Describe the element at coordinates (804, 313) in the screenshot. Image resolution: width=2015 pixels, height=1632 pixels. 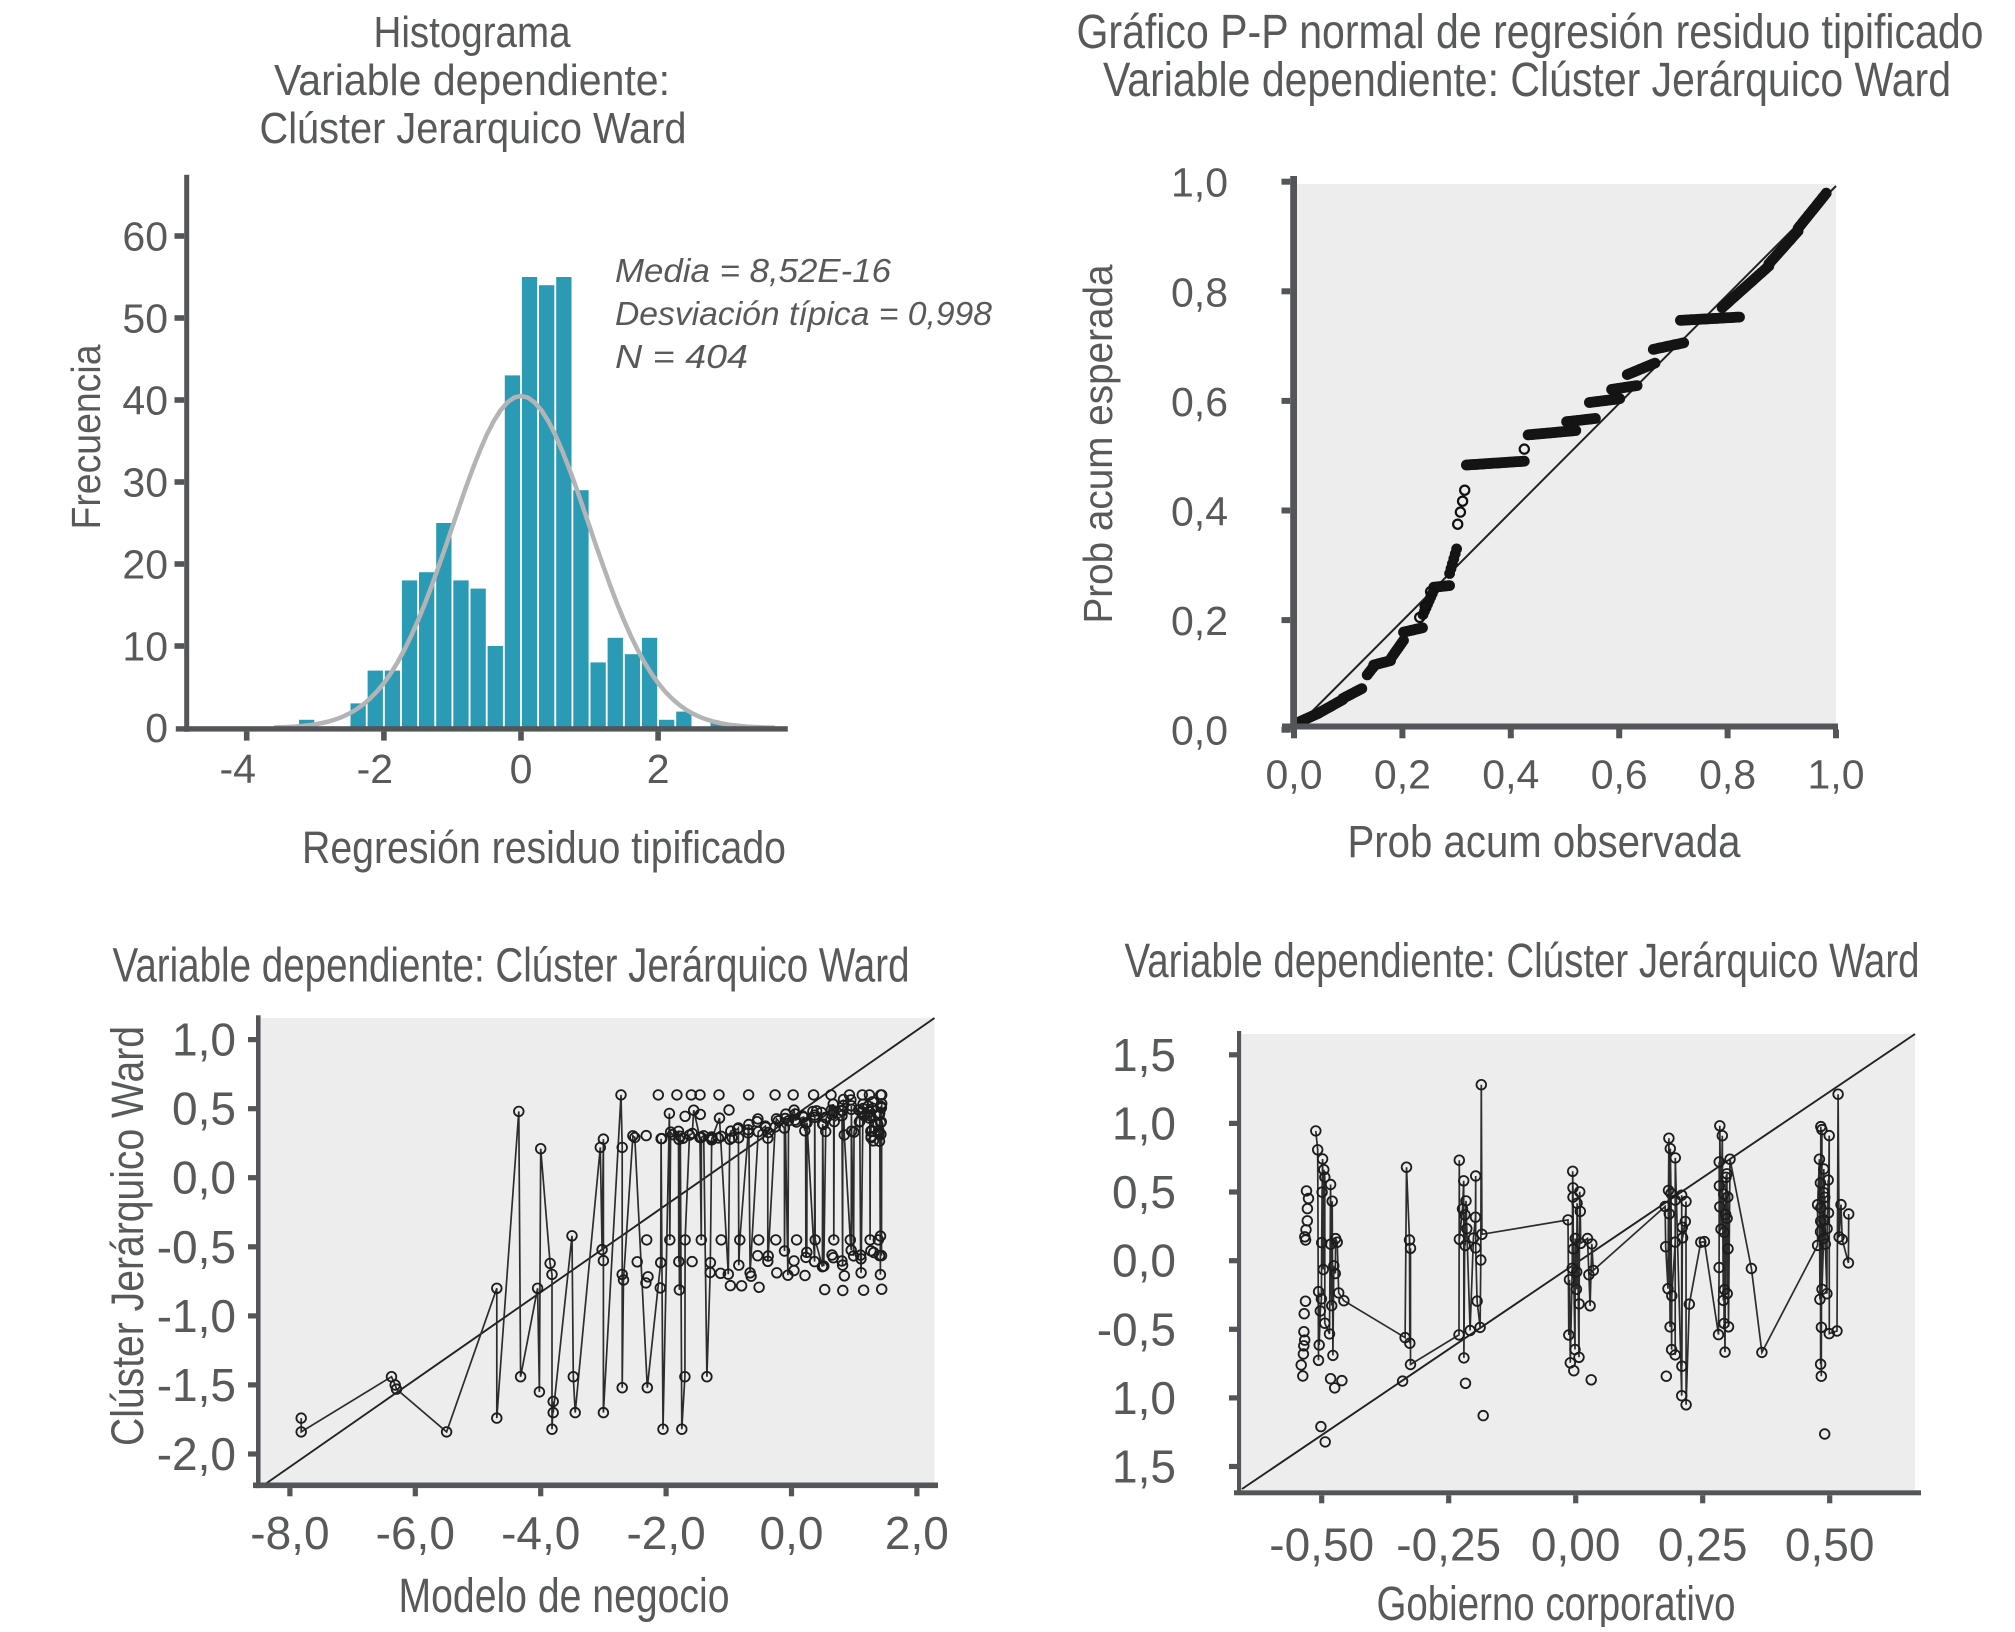
I see `svg-text: Desviación típica = 0,998` at that location.